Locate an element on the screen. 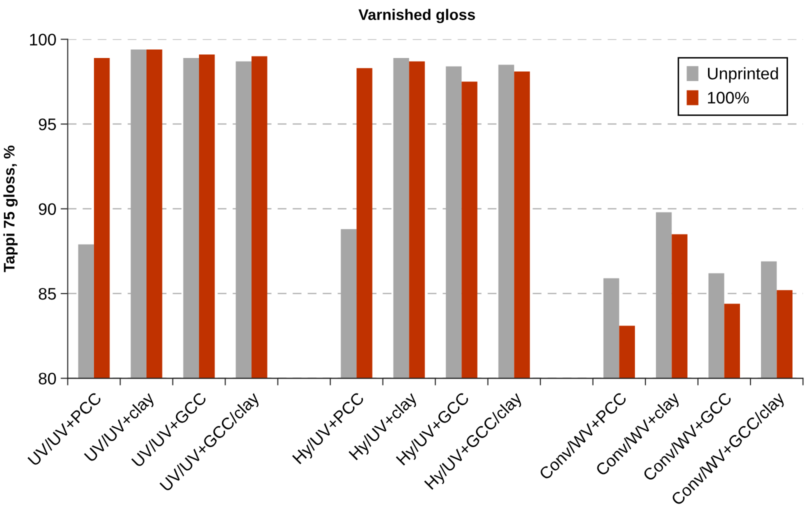 This screenshot has height=508, width=806. y-tick-label: 95 is located at coordinates (47, 124).